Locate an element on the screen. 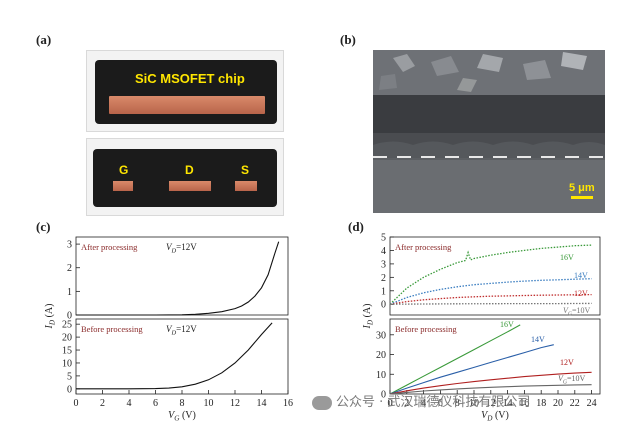 The width and height of the screenshot is (631, 426). c-bottom-xtick-label: 8 is located at coordinates (182, 403).